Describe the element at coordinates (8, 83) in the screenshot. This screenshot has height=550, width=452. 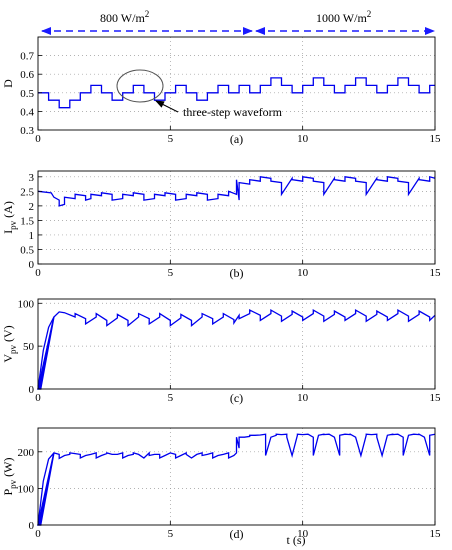
I see `y-axis-label: D` at that location.